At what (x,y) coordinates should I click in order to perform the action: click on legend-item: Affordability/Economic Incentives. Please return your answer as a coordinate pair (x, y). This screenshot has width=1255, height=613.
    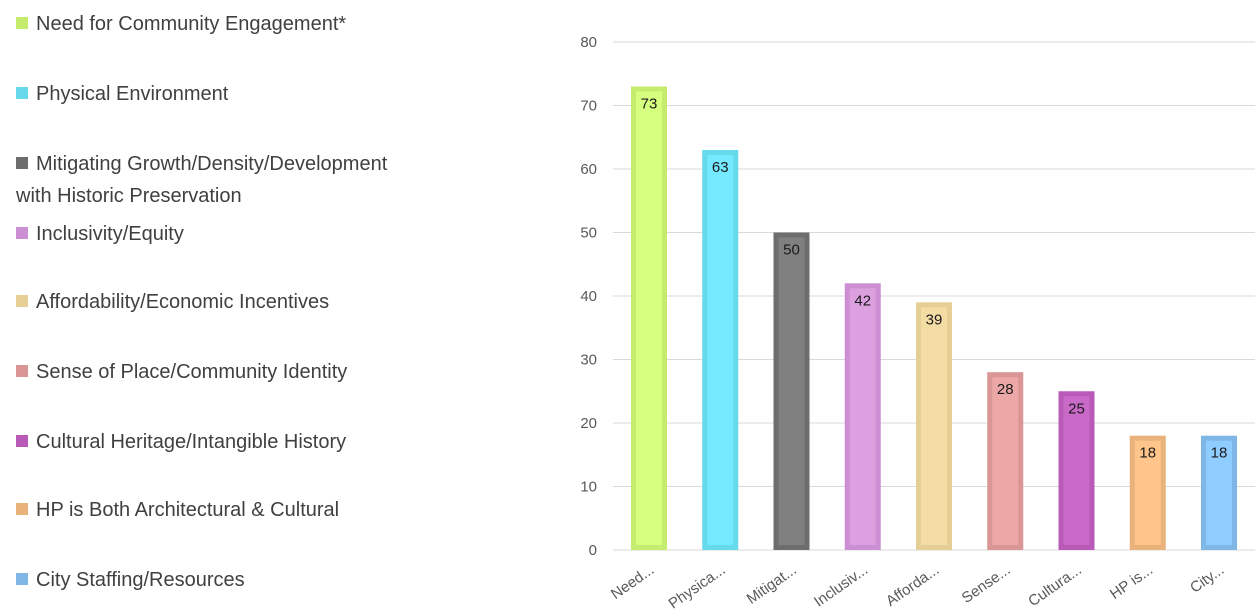
    Looking at the image, I should click on (266, 302).